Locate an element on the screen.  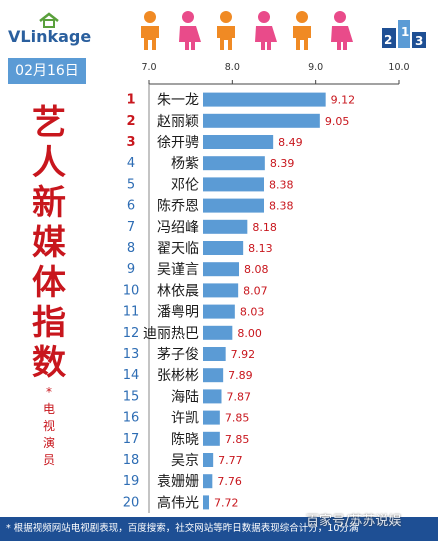
subtitle-char: 电 is located at coordinates (48, 409).